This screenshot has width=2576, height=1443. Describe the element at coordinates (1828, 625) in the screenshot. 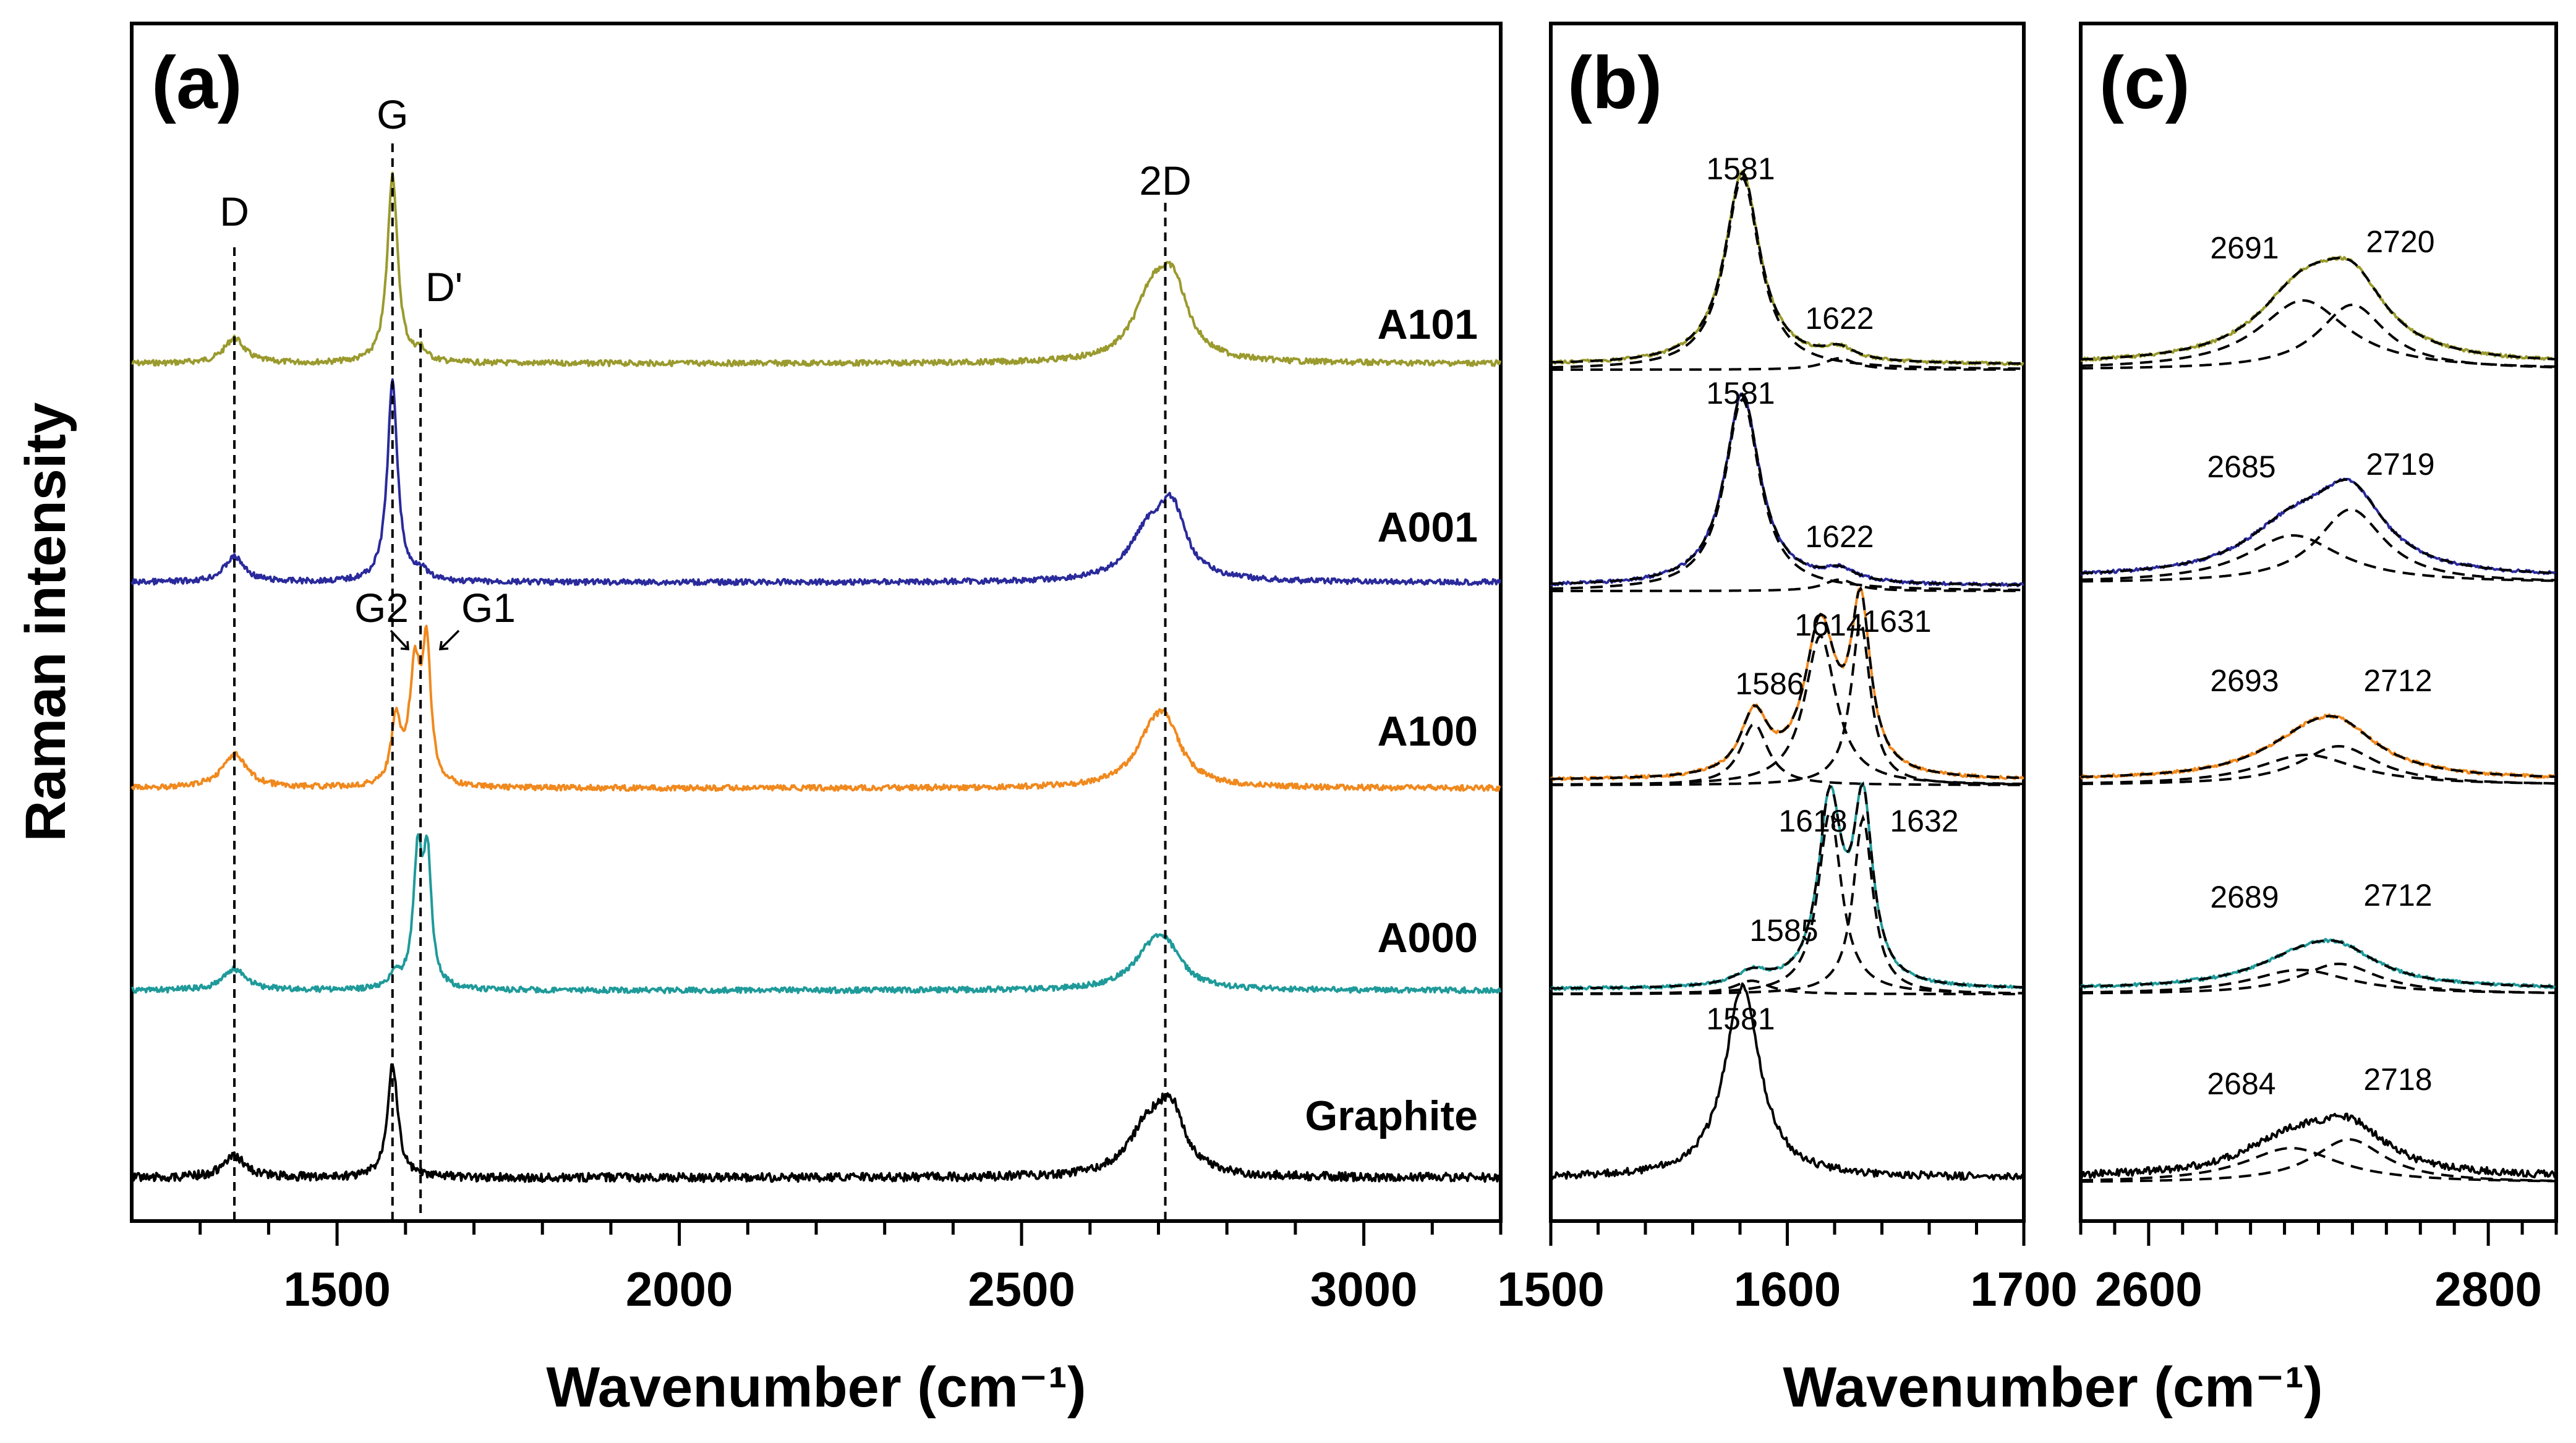

I see `peak-value-b-2-1: 1614` at that location.